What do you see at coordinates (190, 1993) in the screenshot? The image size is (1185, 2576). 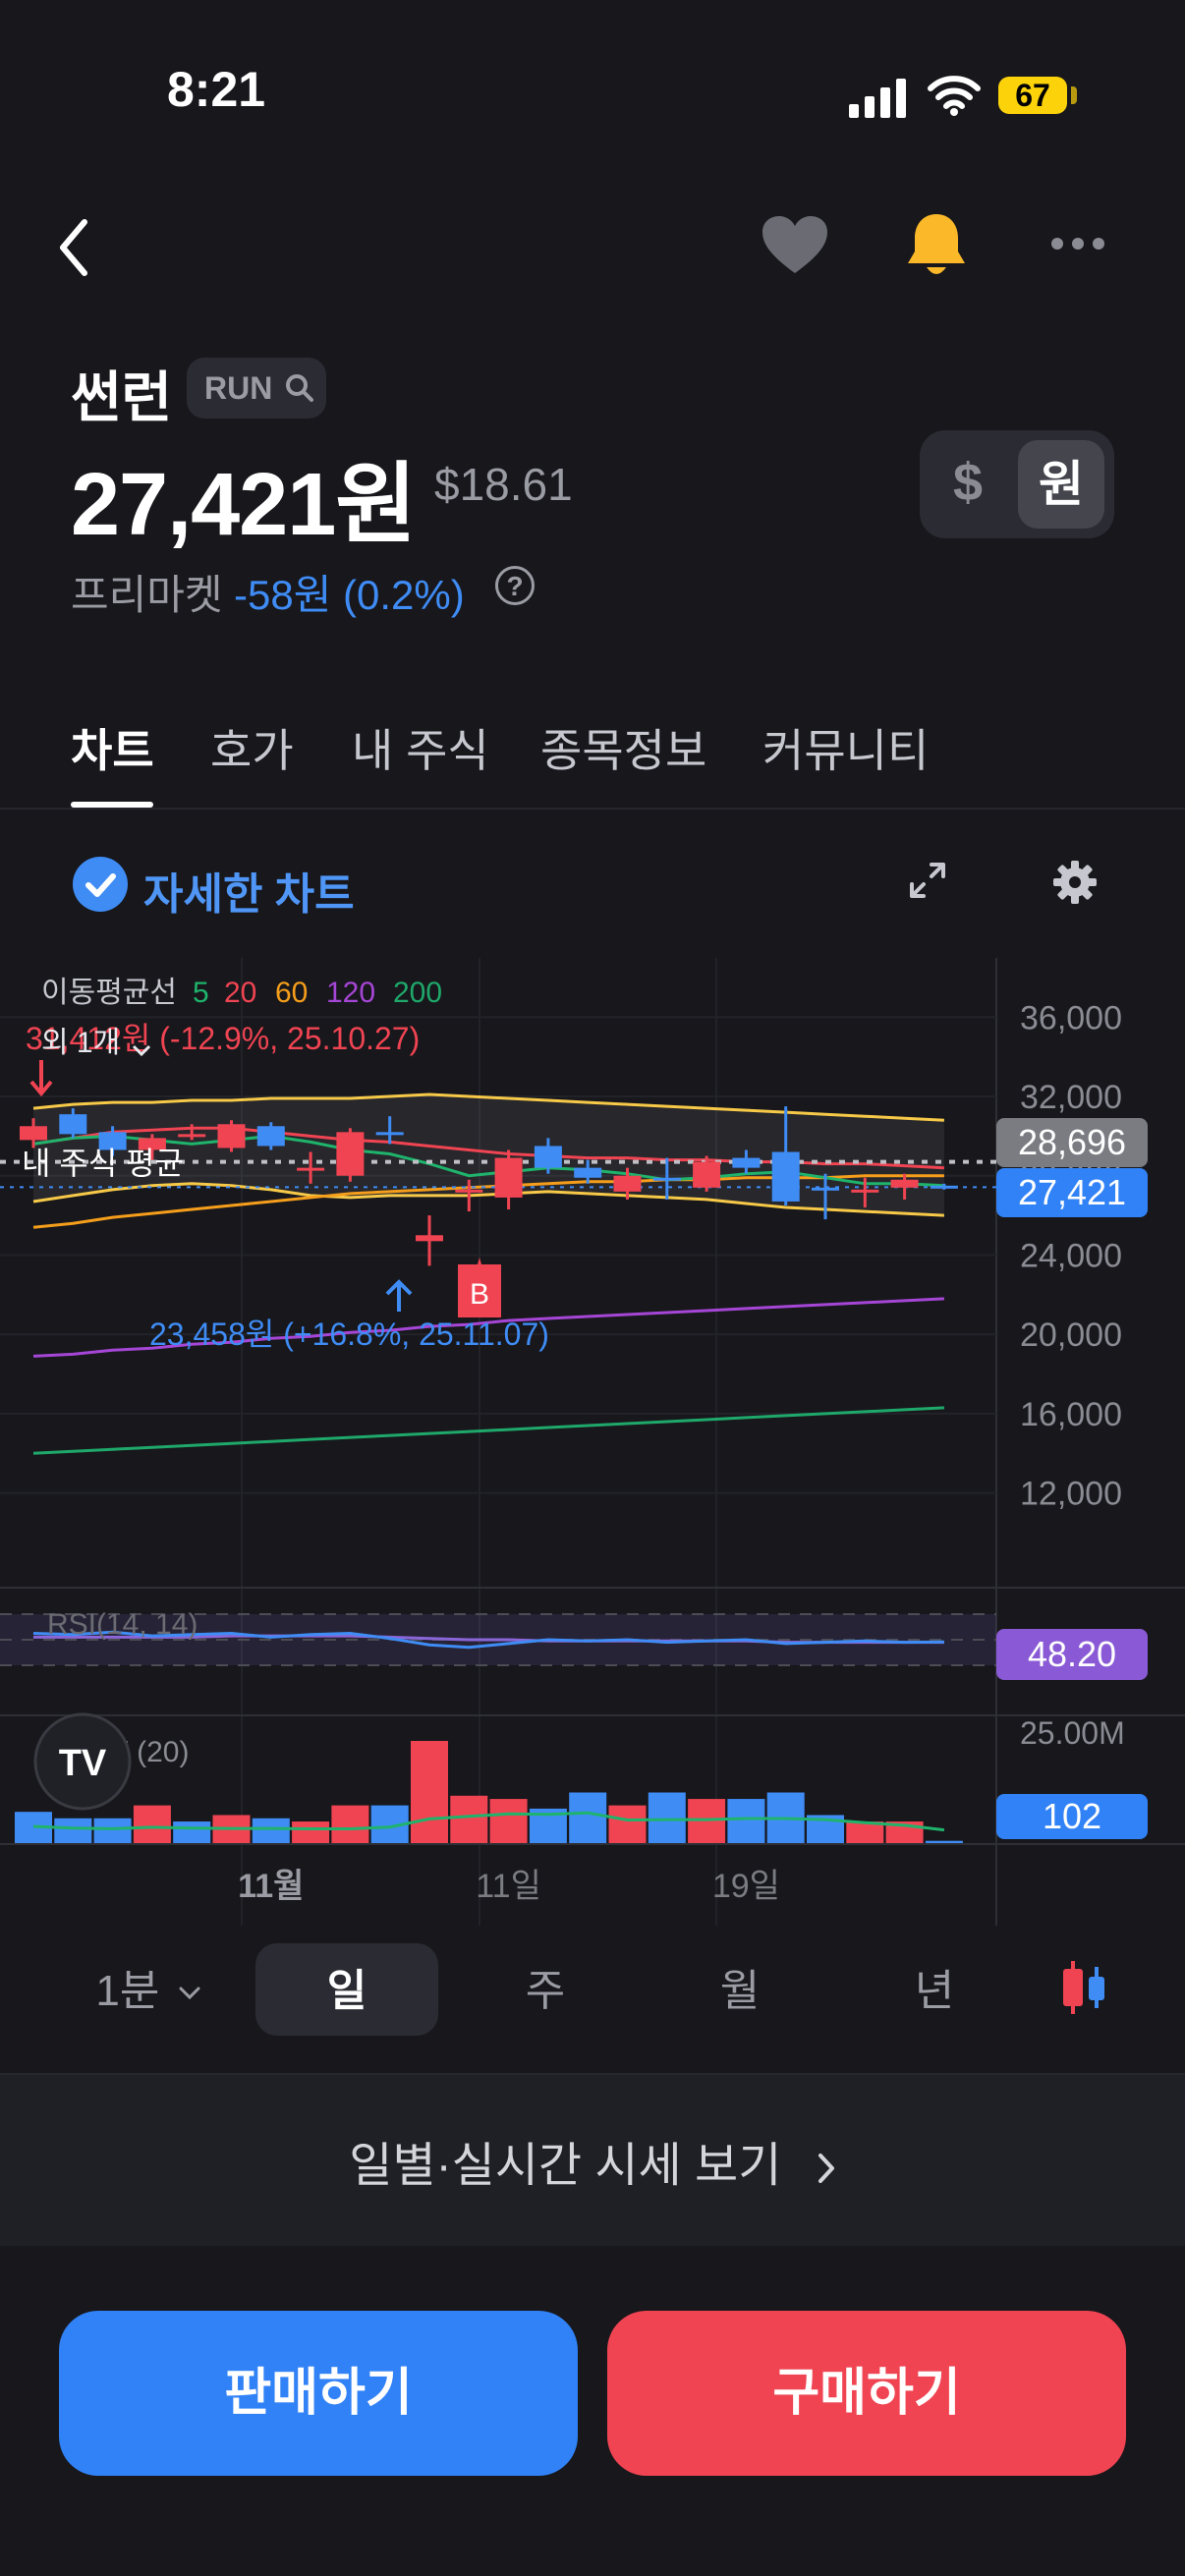 I see `chevron-down-icon` at bounding box center [190, 1993].